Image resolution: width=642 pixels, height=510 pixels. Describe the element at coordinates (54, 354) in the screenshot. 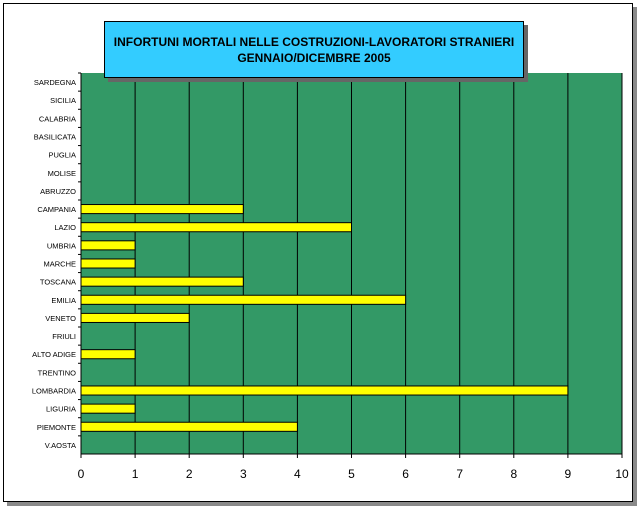

I see `category-label: ALTO ADIGE` at that location.